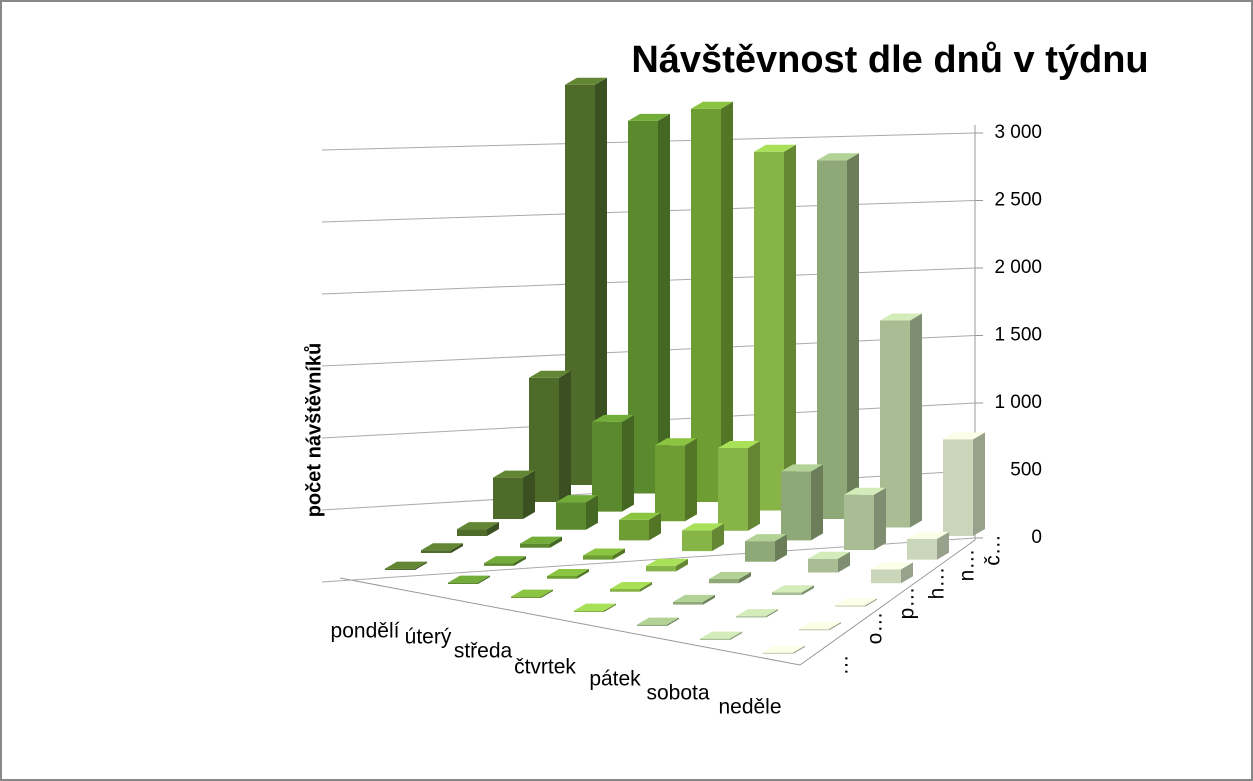 This screenshot has width=1253, height=781. Describe the element at coordinates (1018, 402) in the screenshot. I see `y-tick-label: 1 000` at that location.